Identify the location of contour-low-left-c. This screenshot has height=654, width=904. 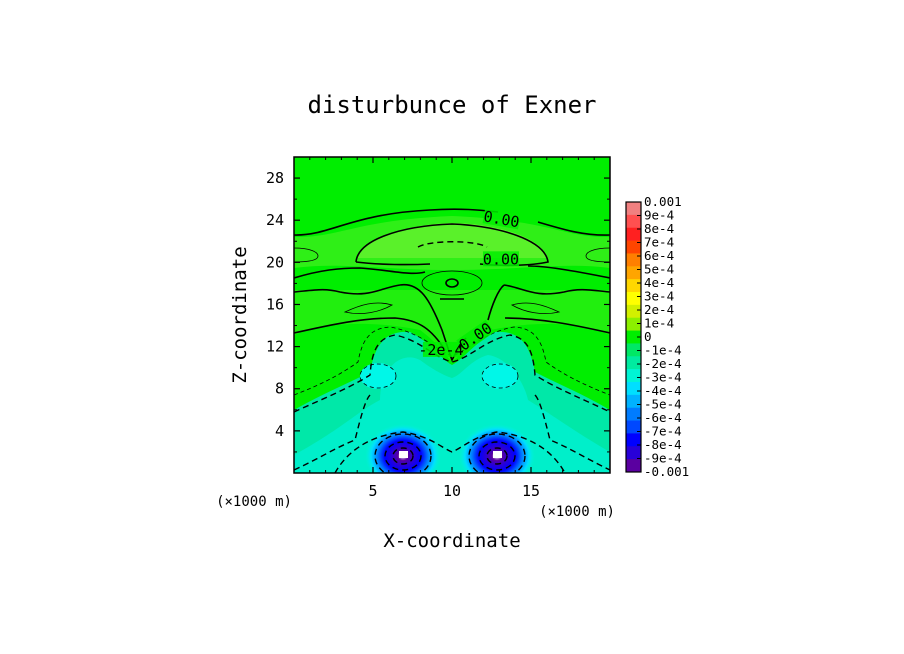
(403, 456).